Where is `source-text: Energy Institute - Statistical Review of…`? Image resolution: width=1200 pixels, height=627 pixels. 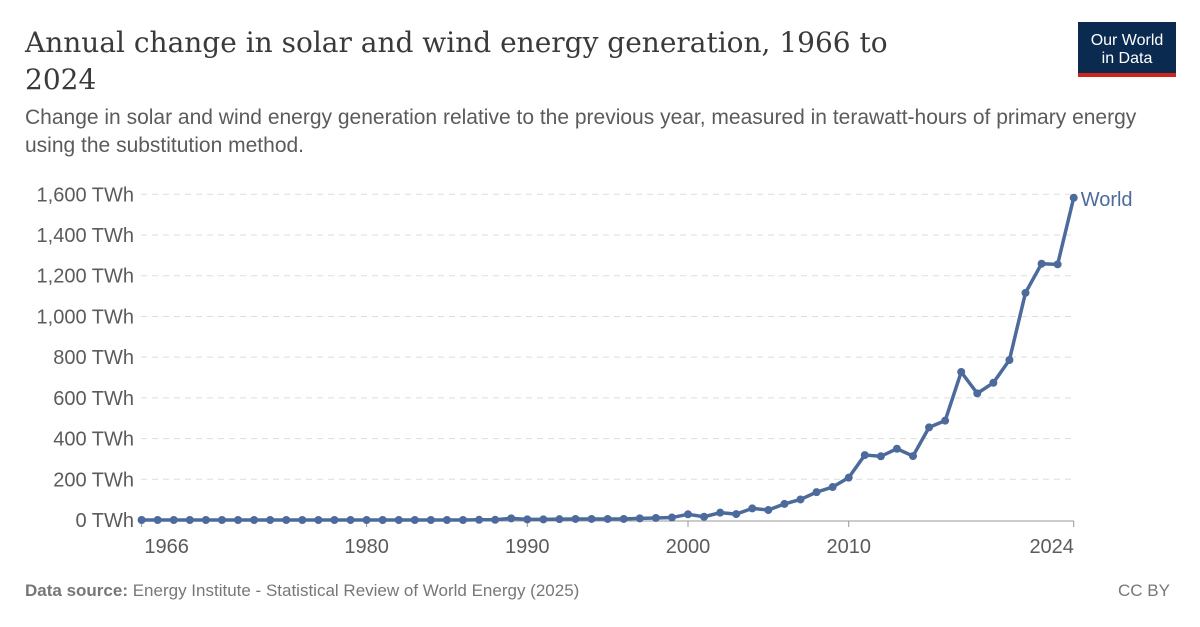 source-text: Energy Institute - Statistical Review of… is located at coordinates (356, 590).